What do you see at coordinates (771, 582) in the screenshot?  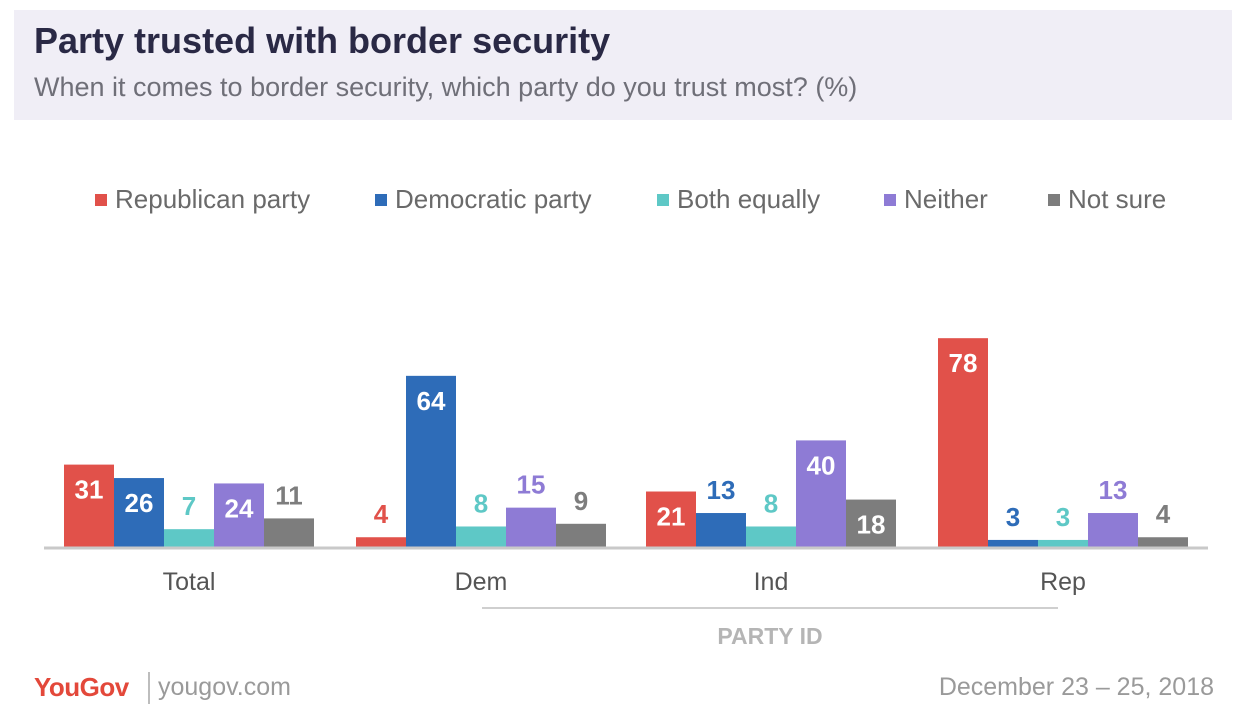 I see `category-label-ind: Ind` at bounding box center [771, 582].